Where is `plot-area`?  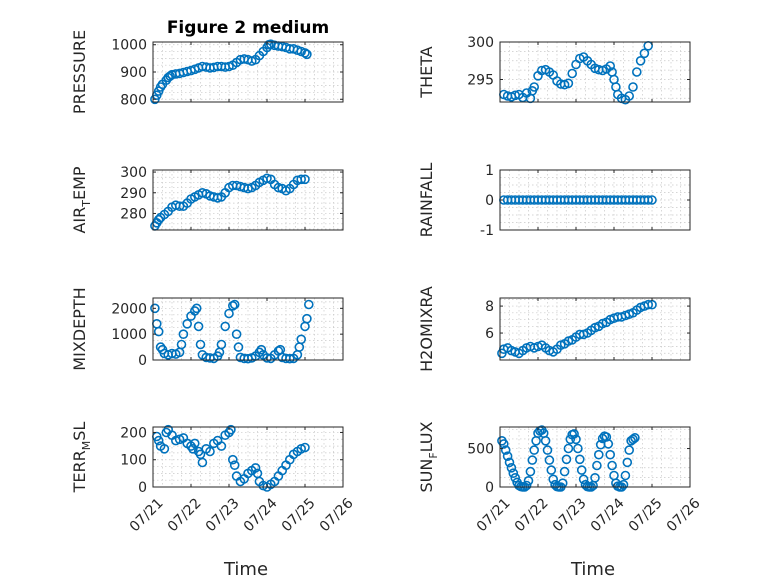 plot-area is located at coordinates (248, 72).